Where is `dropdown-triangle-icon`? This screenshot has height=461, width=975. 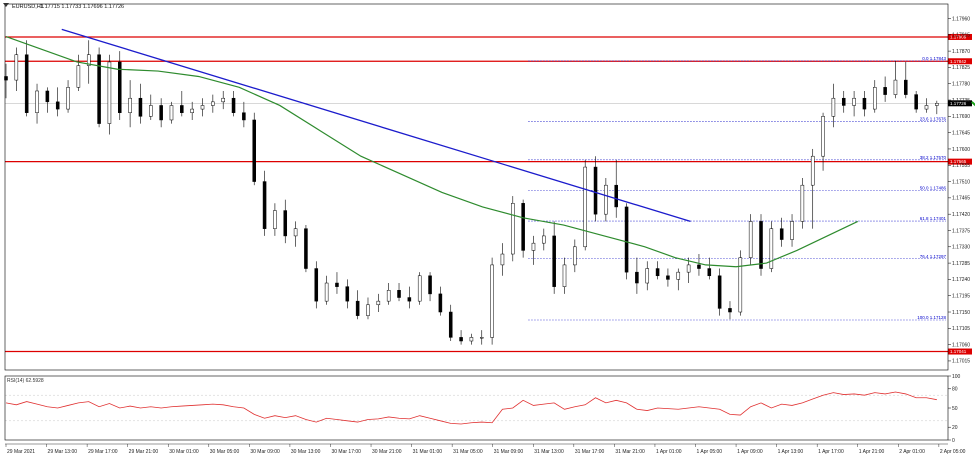
dropdown-triangle-icon is located at coordinates (6, 5).